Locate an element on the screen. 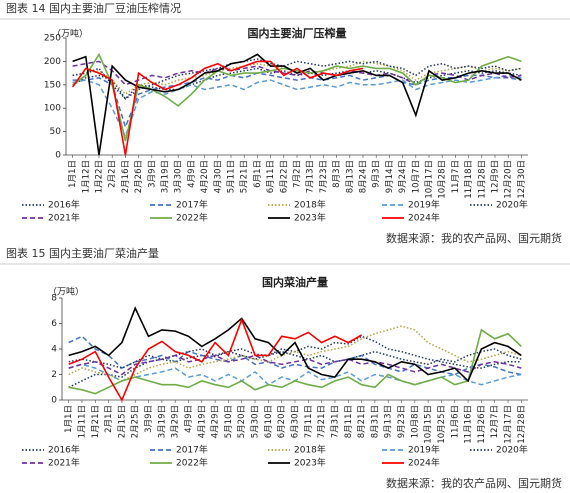 The height and width of the screenshot is (493, 570). x-tick-label: 2月2日 is located at coordinates (113, 174).